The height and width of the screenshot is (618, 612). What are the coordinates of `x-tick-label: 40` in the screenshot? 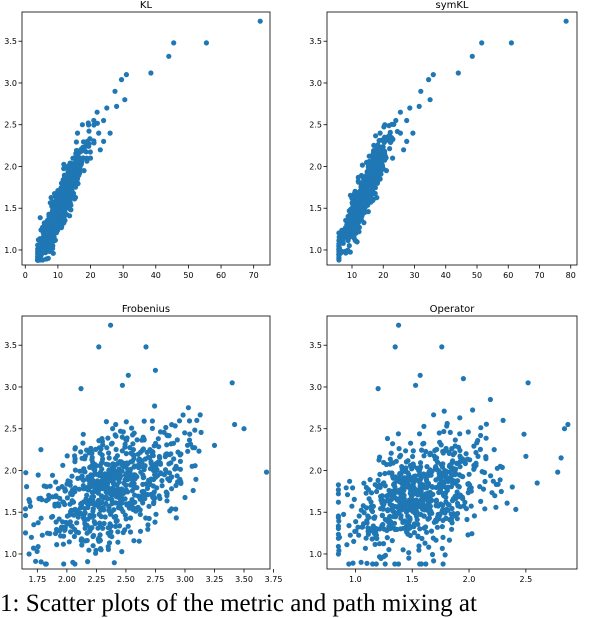 It's located at (446, 275).